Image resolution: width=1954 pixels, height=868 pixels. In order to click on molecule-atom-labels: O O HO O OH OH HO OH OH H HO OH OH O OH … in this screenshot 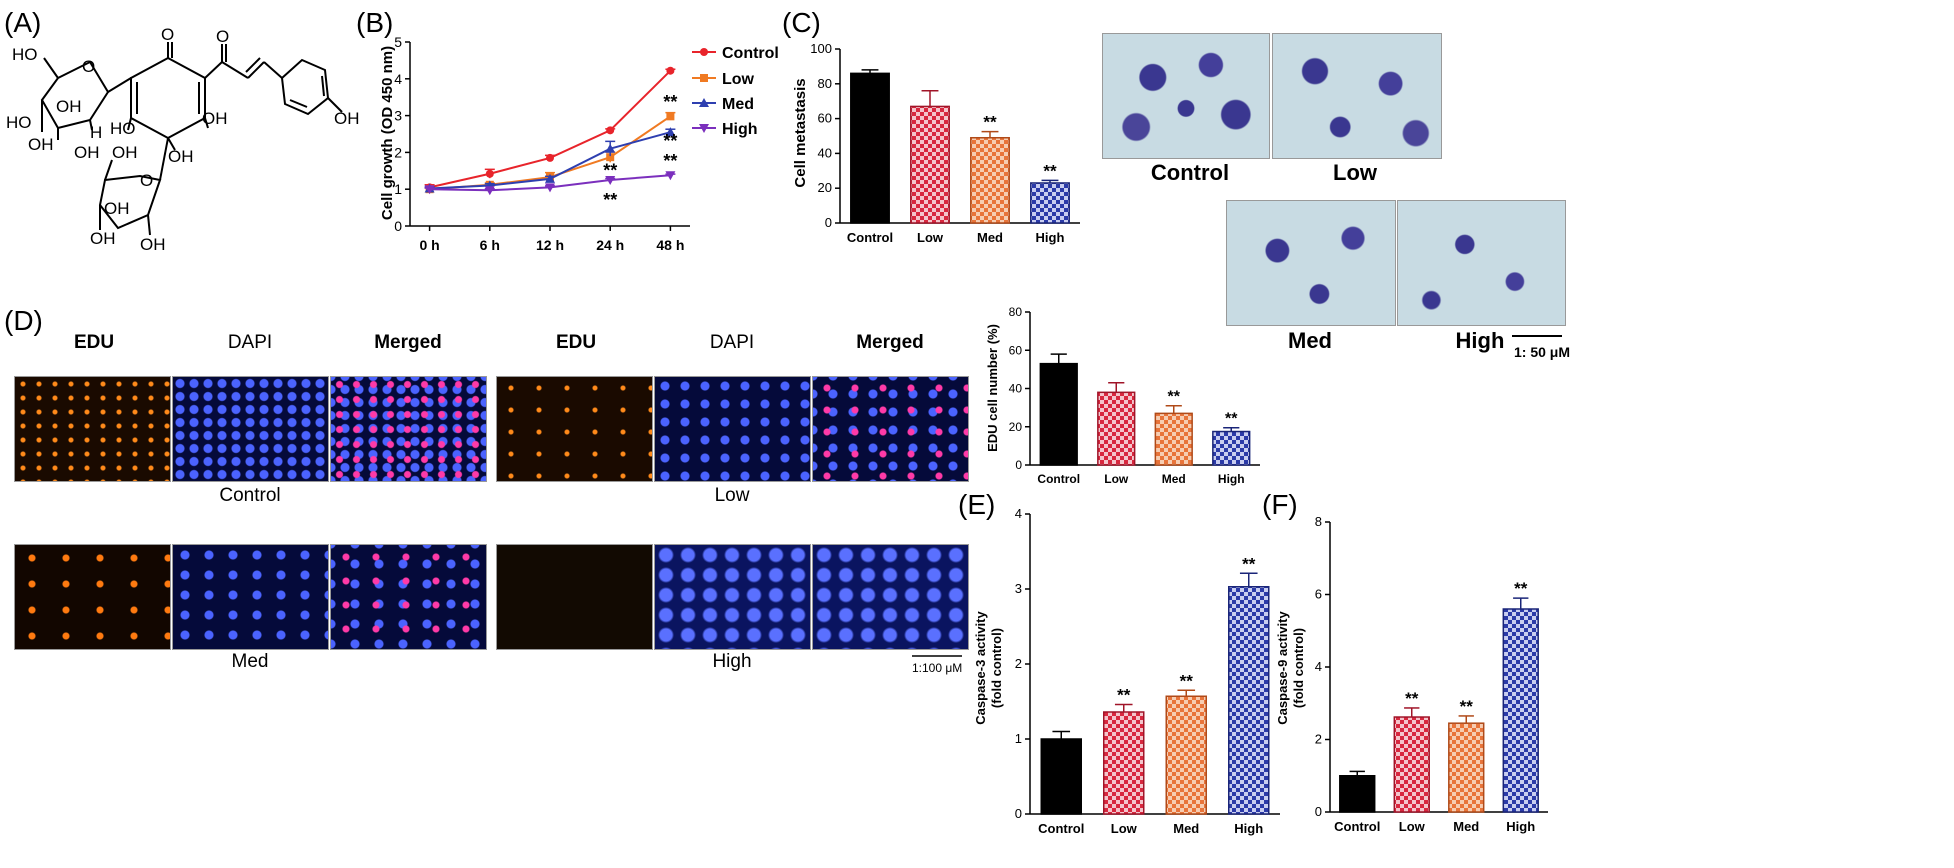, I will do `click(183, 139)`.